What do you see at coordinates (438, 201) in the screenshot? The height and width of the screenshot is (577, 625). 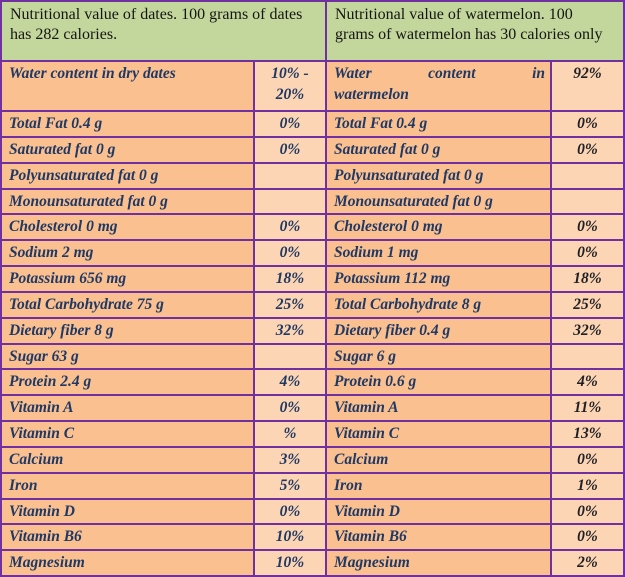 I see `watermelon-row-label: Monounsaturated fat 0 g` at bounding box center [438, 201].